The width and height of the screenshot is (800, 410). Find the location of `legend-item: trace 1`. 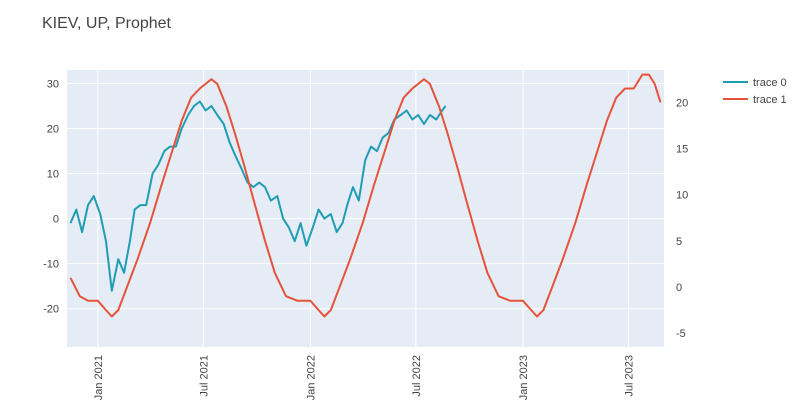

legend-item: trace 1 is located at coordinates (755, 100).